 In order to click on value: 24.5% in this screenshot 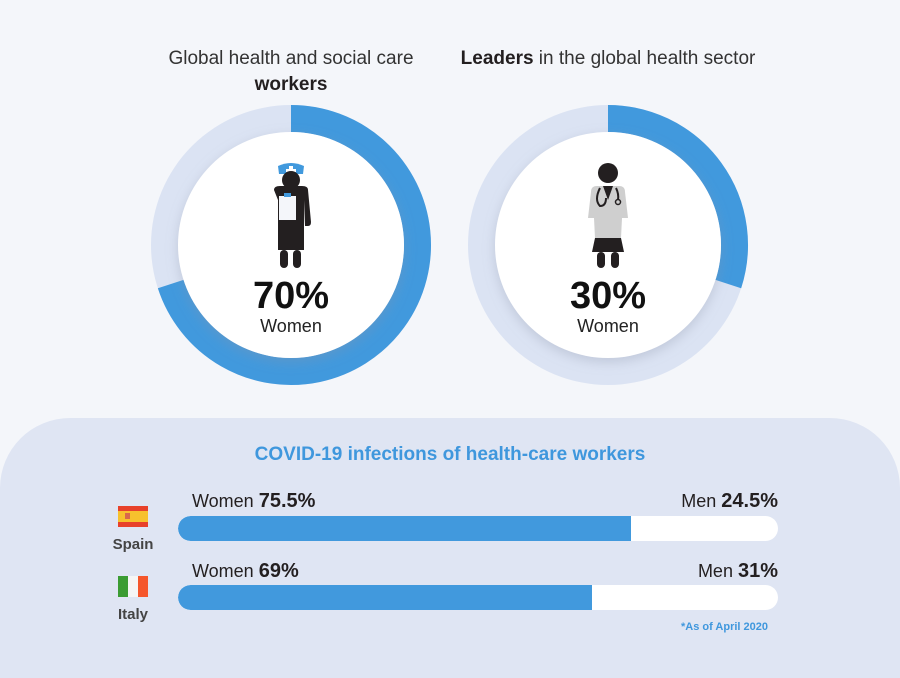, I will do `click(749, 501)`.